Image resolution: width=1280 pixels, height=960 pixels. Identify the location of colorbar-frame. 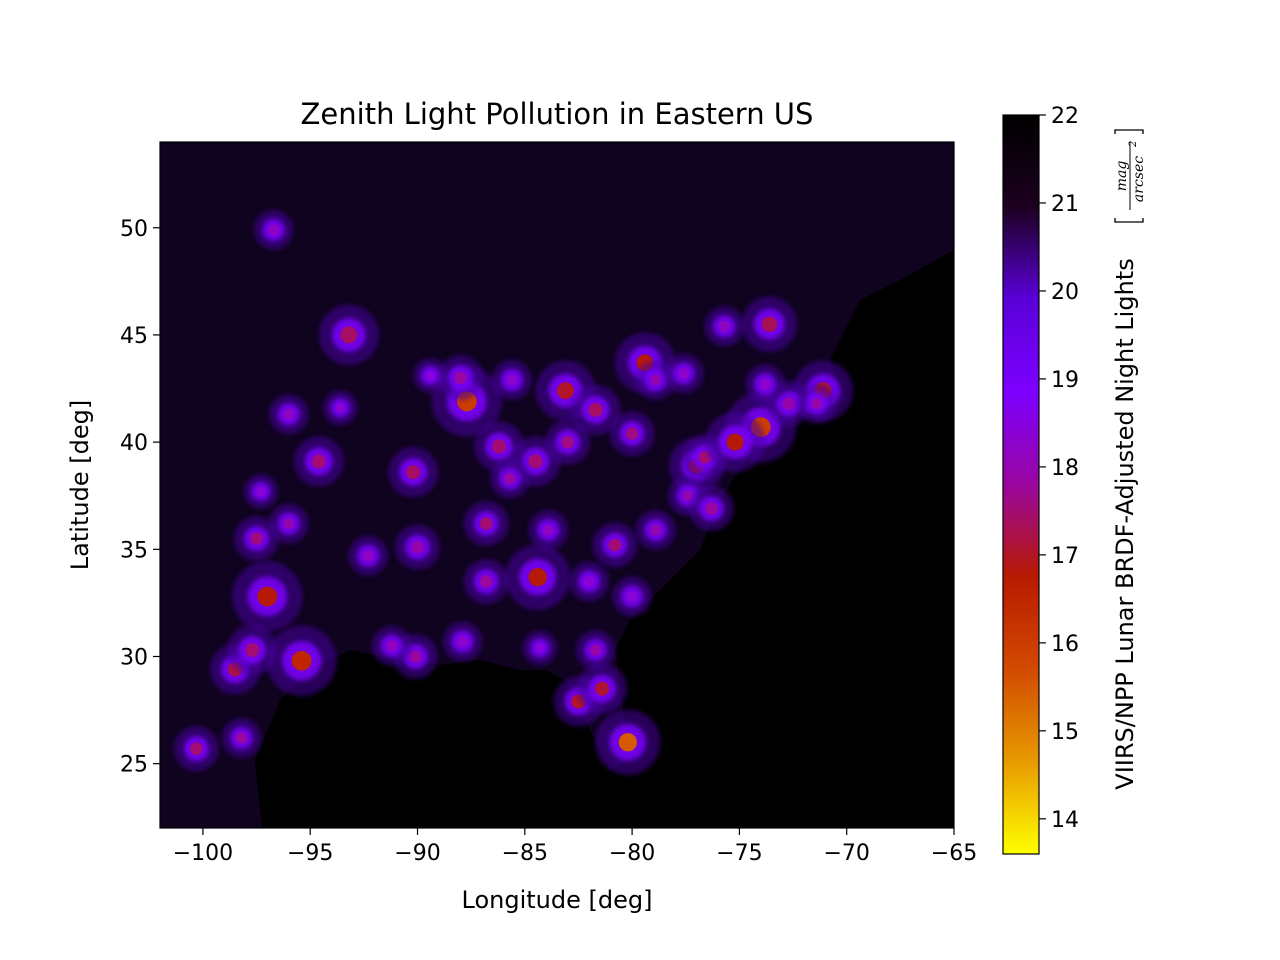
(1021, 484).